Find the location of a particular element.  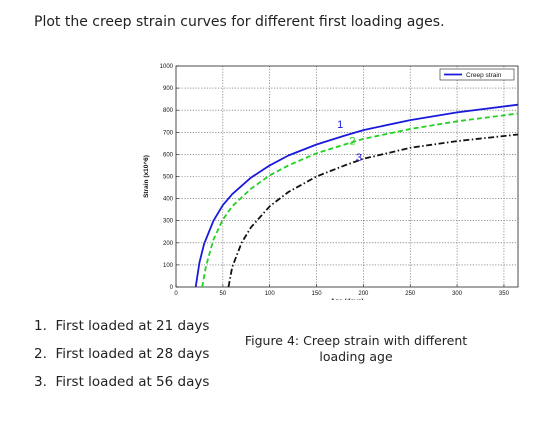

x-tick-label: 250 is located at coordinates (410, 294).